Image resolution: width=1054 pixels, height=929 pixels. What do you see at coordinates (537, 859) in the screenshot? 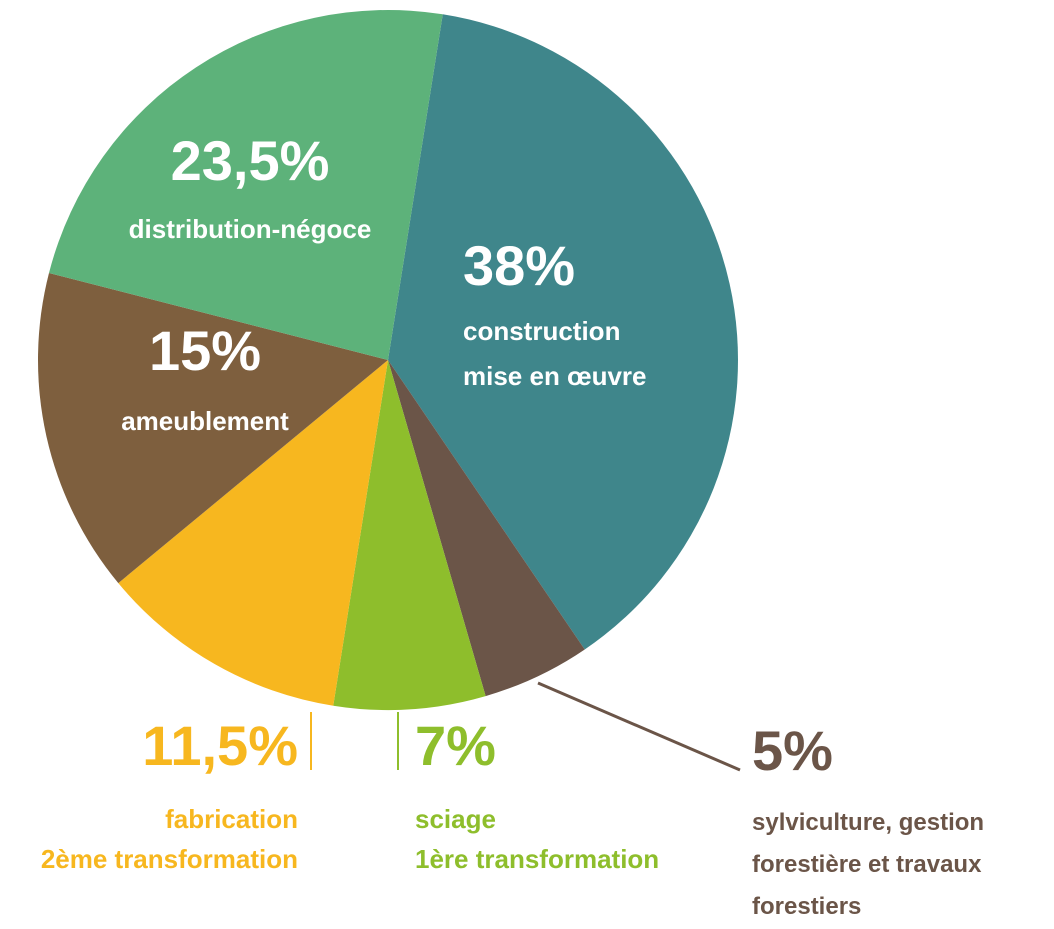
I see `category-label: 1ère transformation` at bounding box center [537, 859].